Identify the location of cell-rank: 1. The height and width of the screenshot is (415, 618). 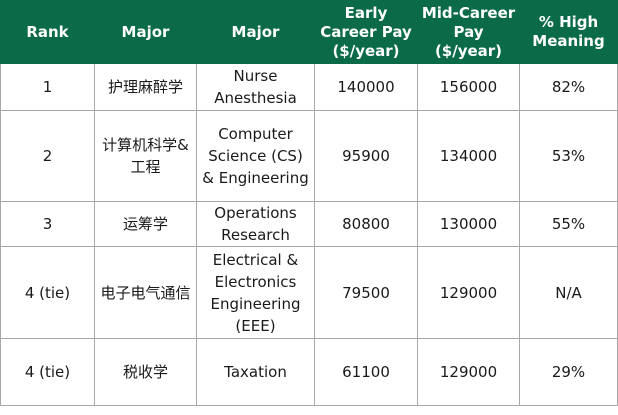
(47, 87).